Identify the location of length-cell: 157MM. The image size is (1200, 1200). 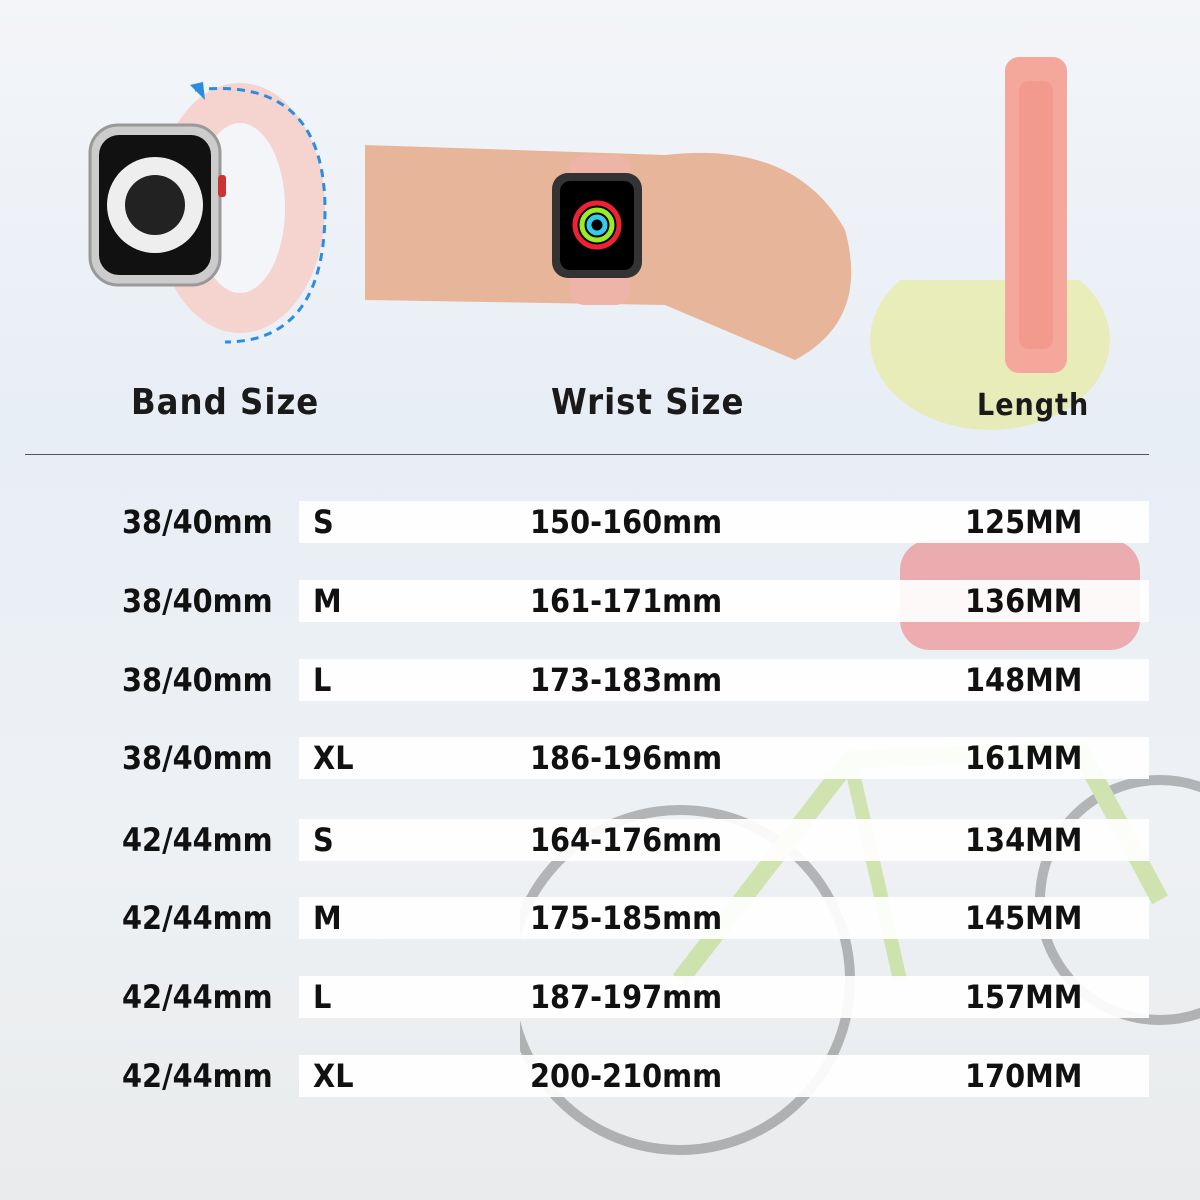
(1024, 997).